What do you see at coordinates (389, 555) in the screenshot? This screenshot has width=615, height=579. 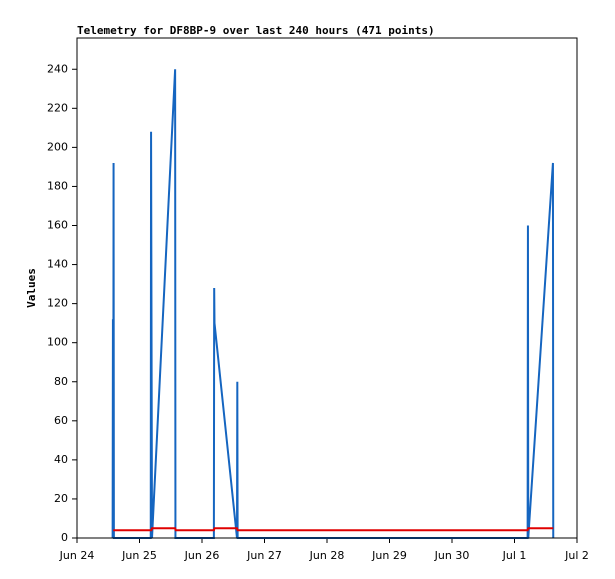 I see `x-tick-label: Jun 29` at bounding box center [389, 555].